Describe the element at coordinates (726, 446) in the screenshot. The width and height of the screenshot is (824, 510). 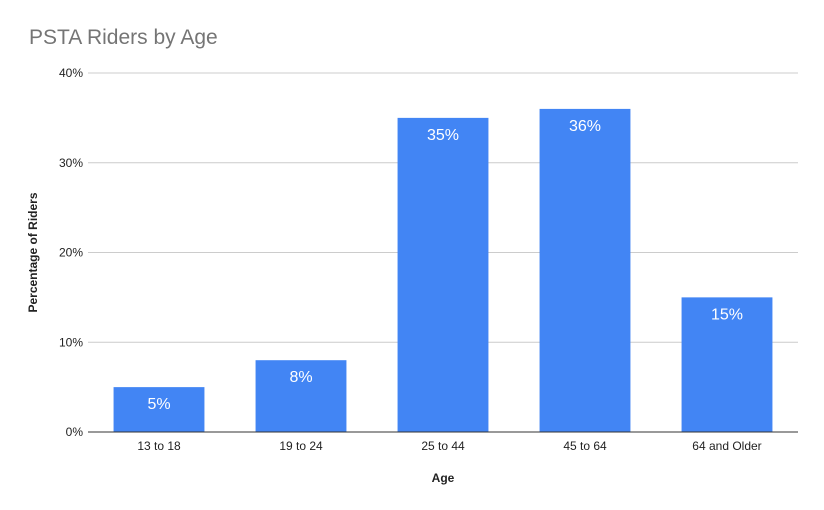
I see `x-tick-label: 64 and Older` at that location.